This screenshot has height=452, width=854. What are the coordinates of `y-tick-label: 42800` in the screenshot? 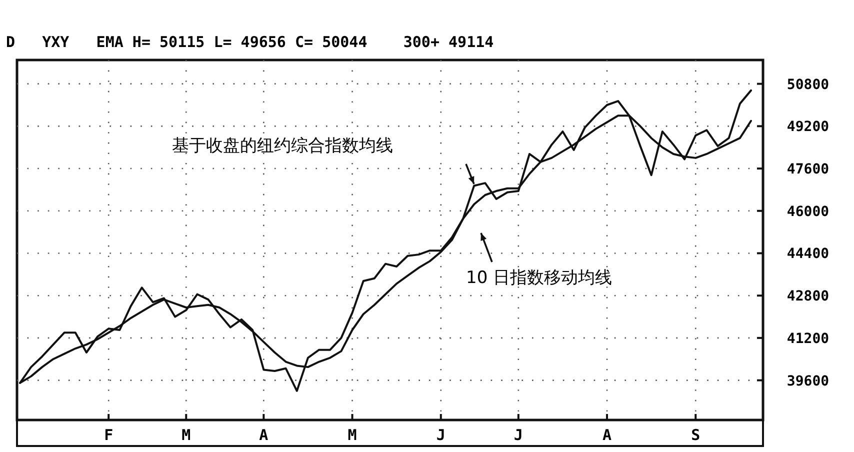 It's located at (808, 296).